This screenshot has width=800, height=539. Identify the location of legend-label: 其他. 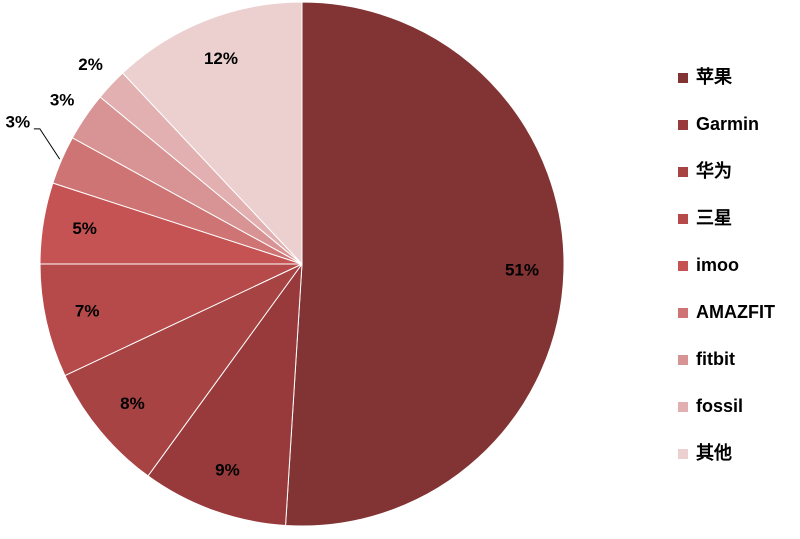
(714, 452).